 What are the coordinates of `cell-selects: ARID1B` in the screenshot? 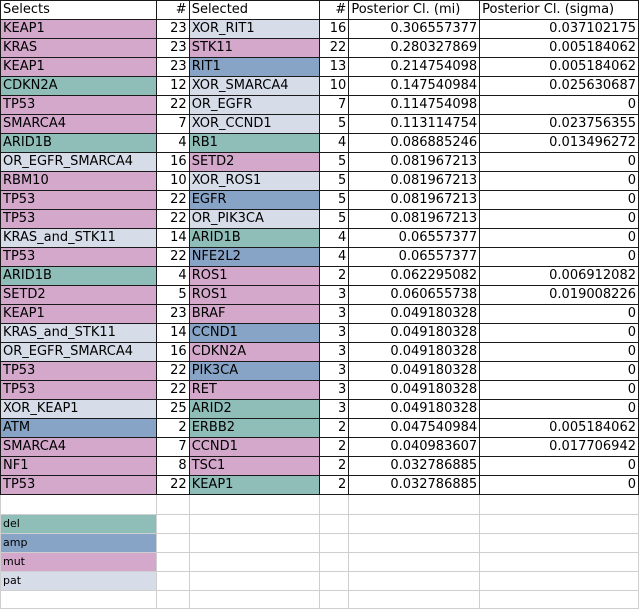 It's located at (78, 143).